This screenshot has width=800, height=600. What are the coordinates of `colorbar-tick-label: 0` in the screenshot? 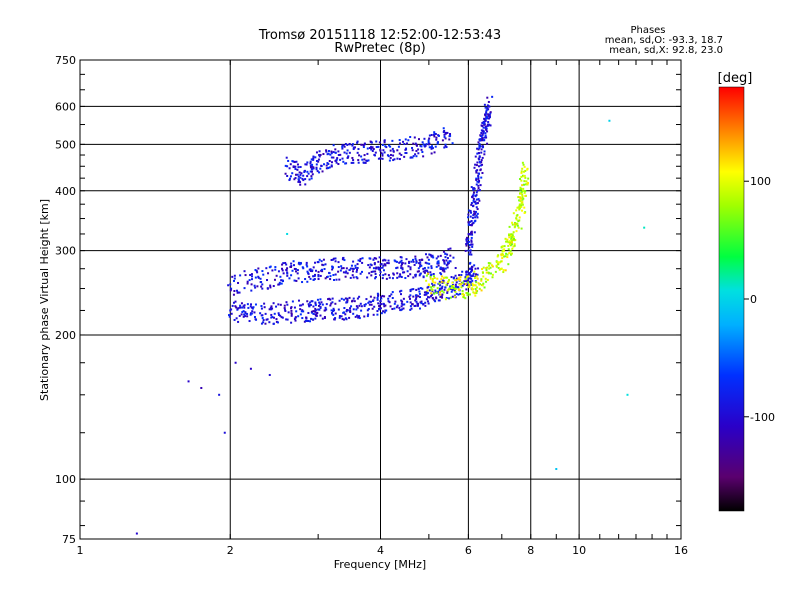 It's located at (753, 299).